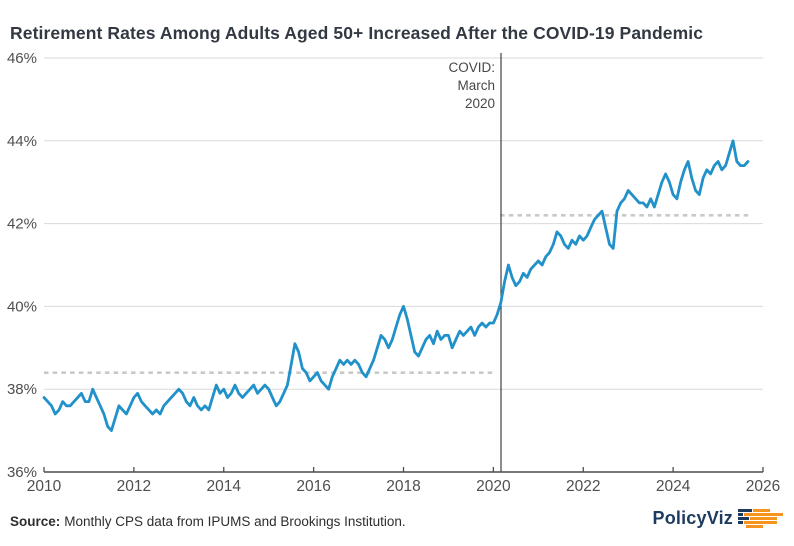  Describe the element at coordinates (22, 306) in the screenshot. I see `y-tick-label: 40%` at that location.